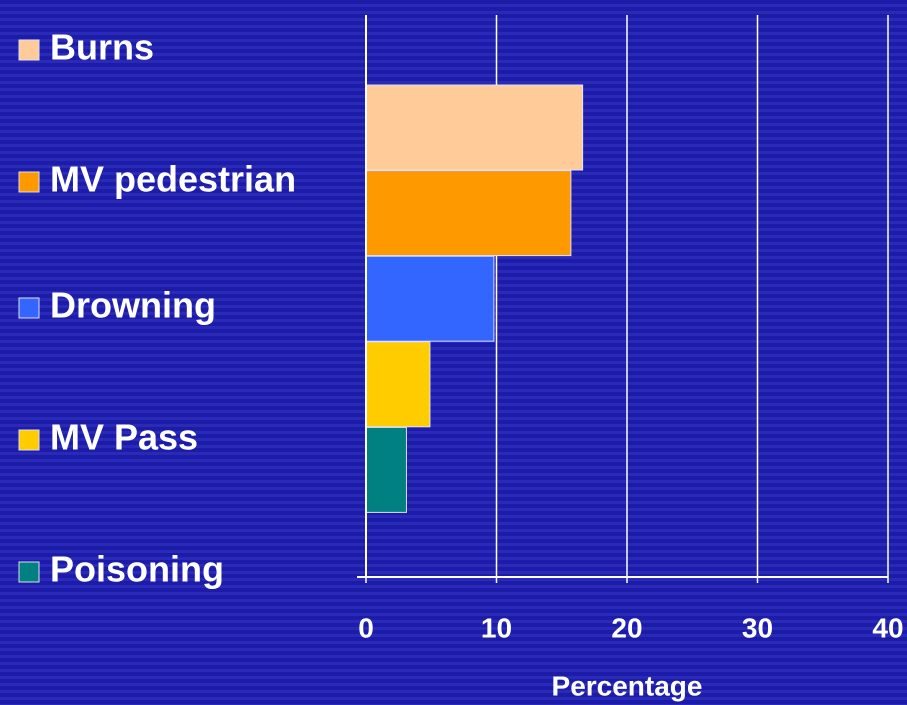 The height and width of the screenshot is (705, 907). I want to click on x-tick-label: 30, so click(757, 627).